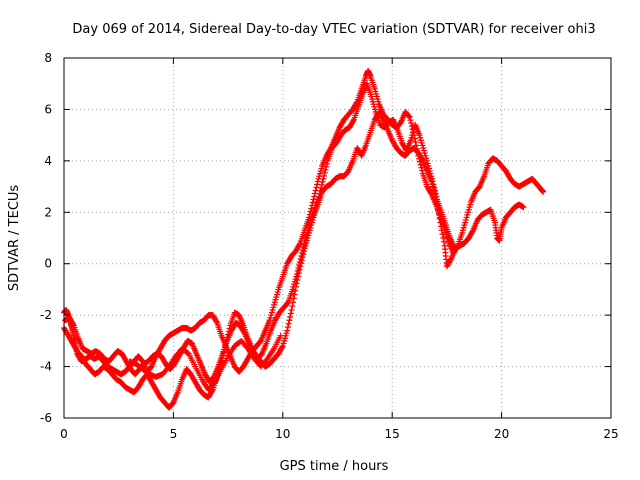 The width and height of the screenshot is (640, 480). I want to click on x-tick-label: 5, so click(174, 434).